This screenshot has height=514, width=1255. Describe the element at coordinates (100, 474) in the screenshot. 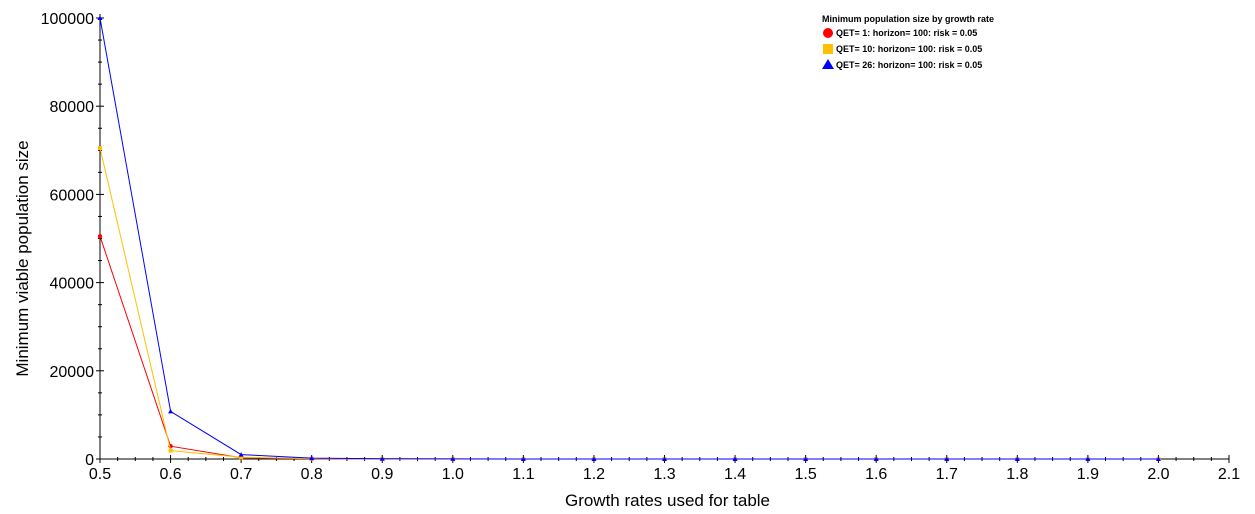

I see `x-tick-label: 0.5` at that location.